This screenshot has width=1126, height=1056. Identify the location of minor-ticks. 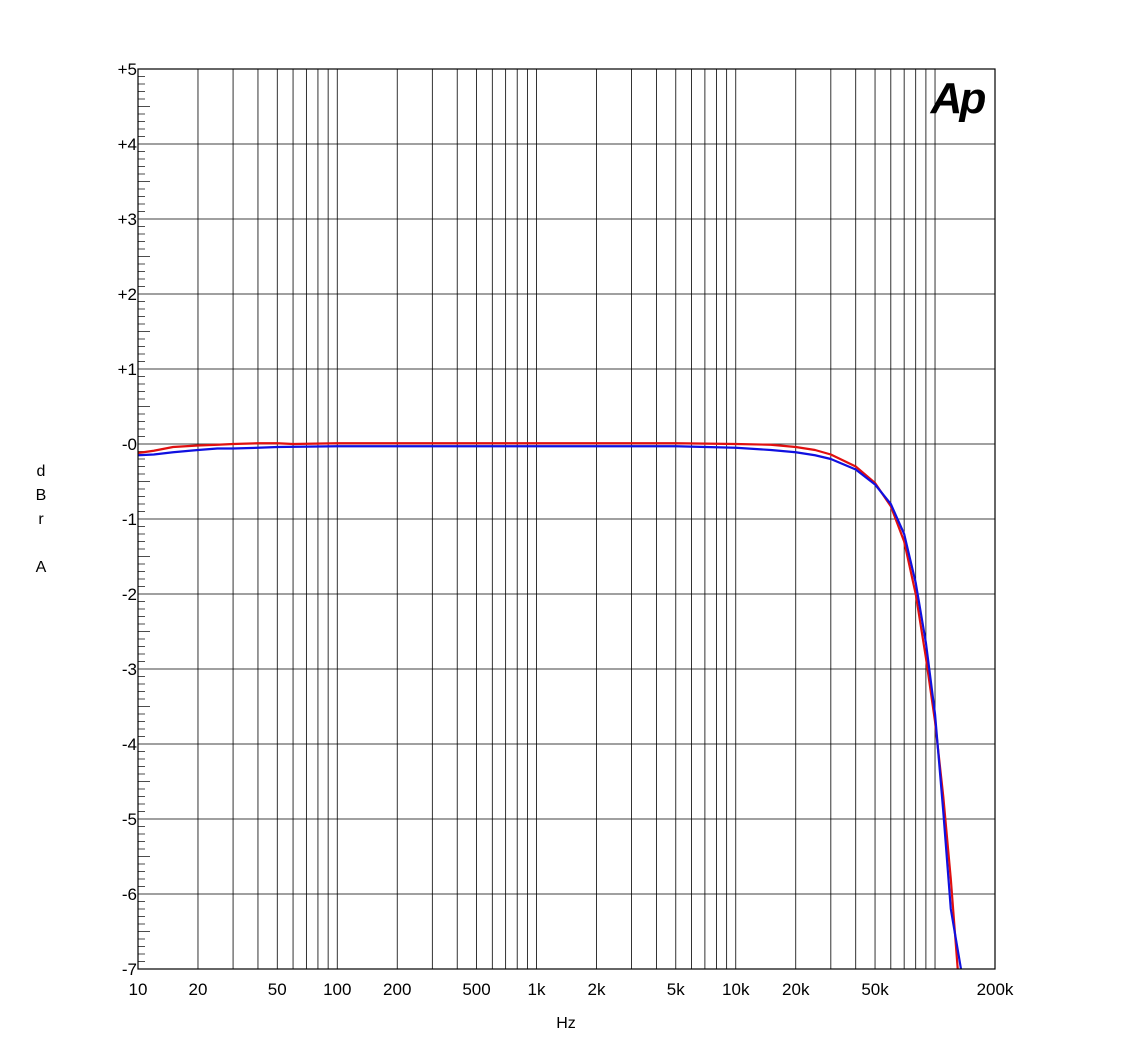
(144, 519).